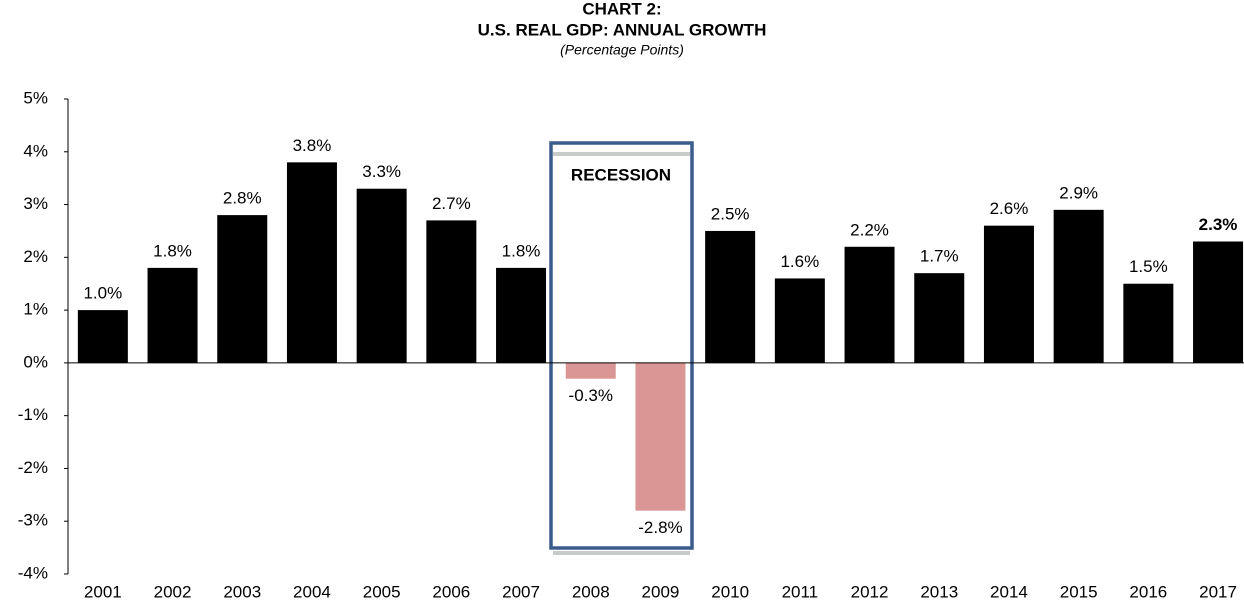  Describe the element at coordinates (381, 171) in the screenshot. I see `value-label: 3.3%` at that location.